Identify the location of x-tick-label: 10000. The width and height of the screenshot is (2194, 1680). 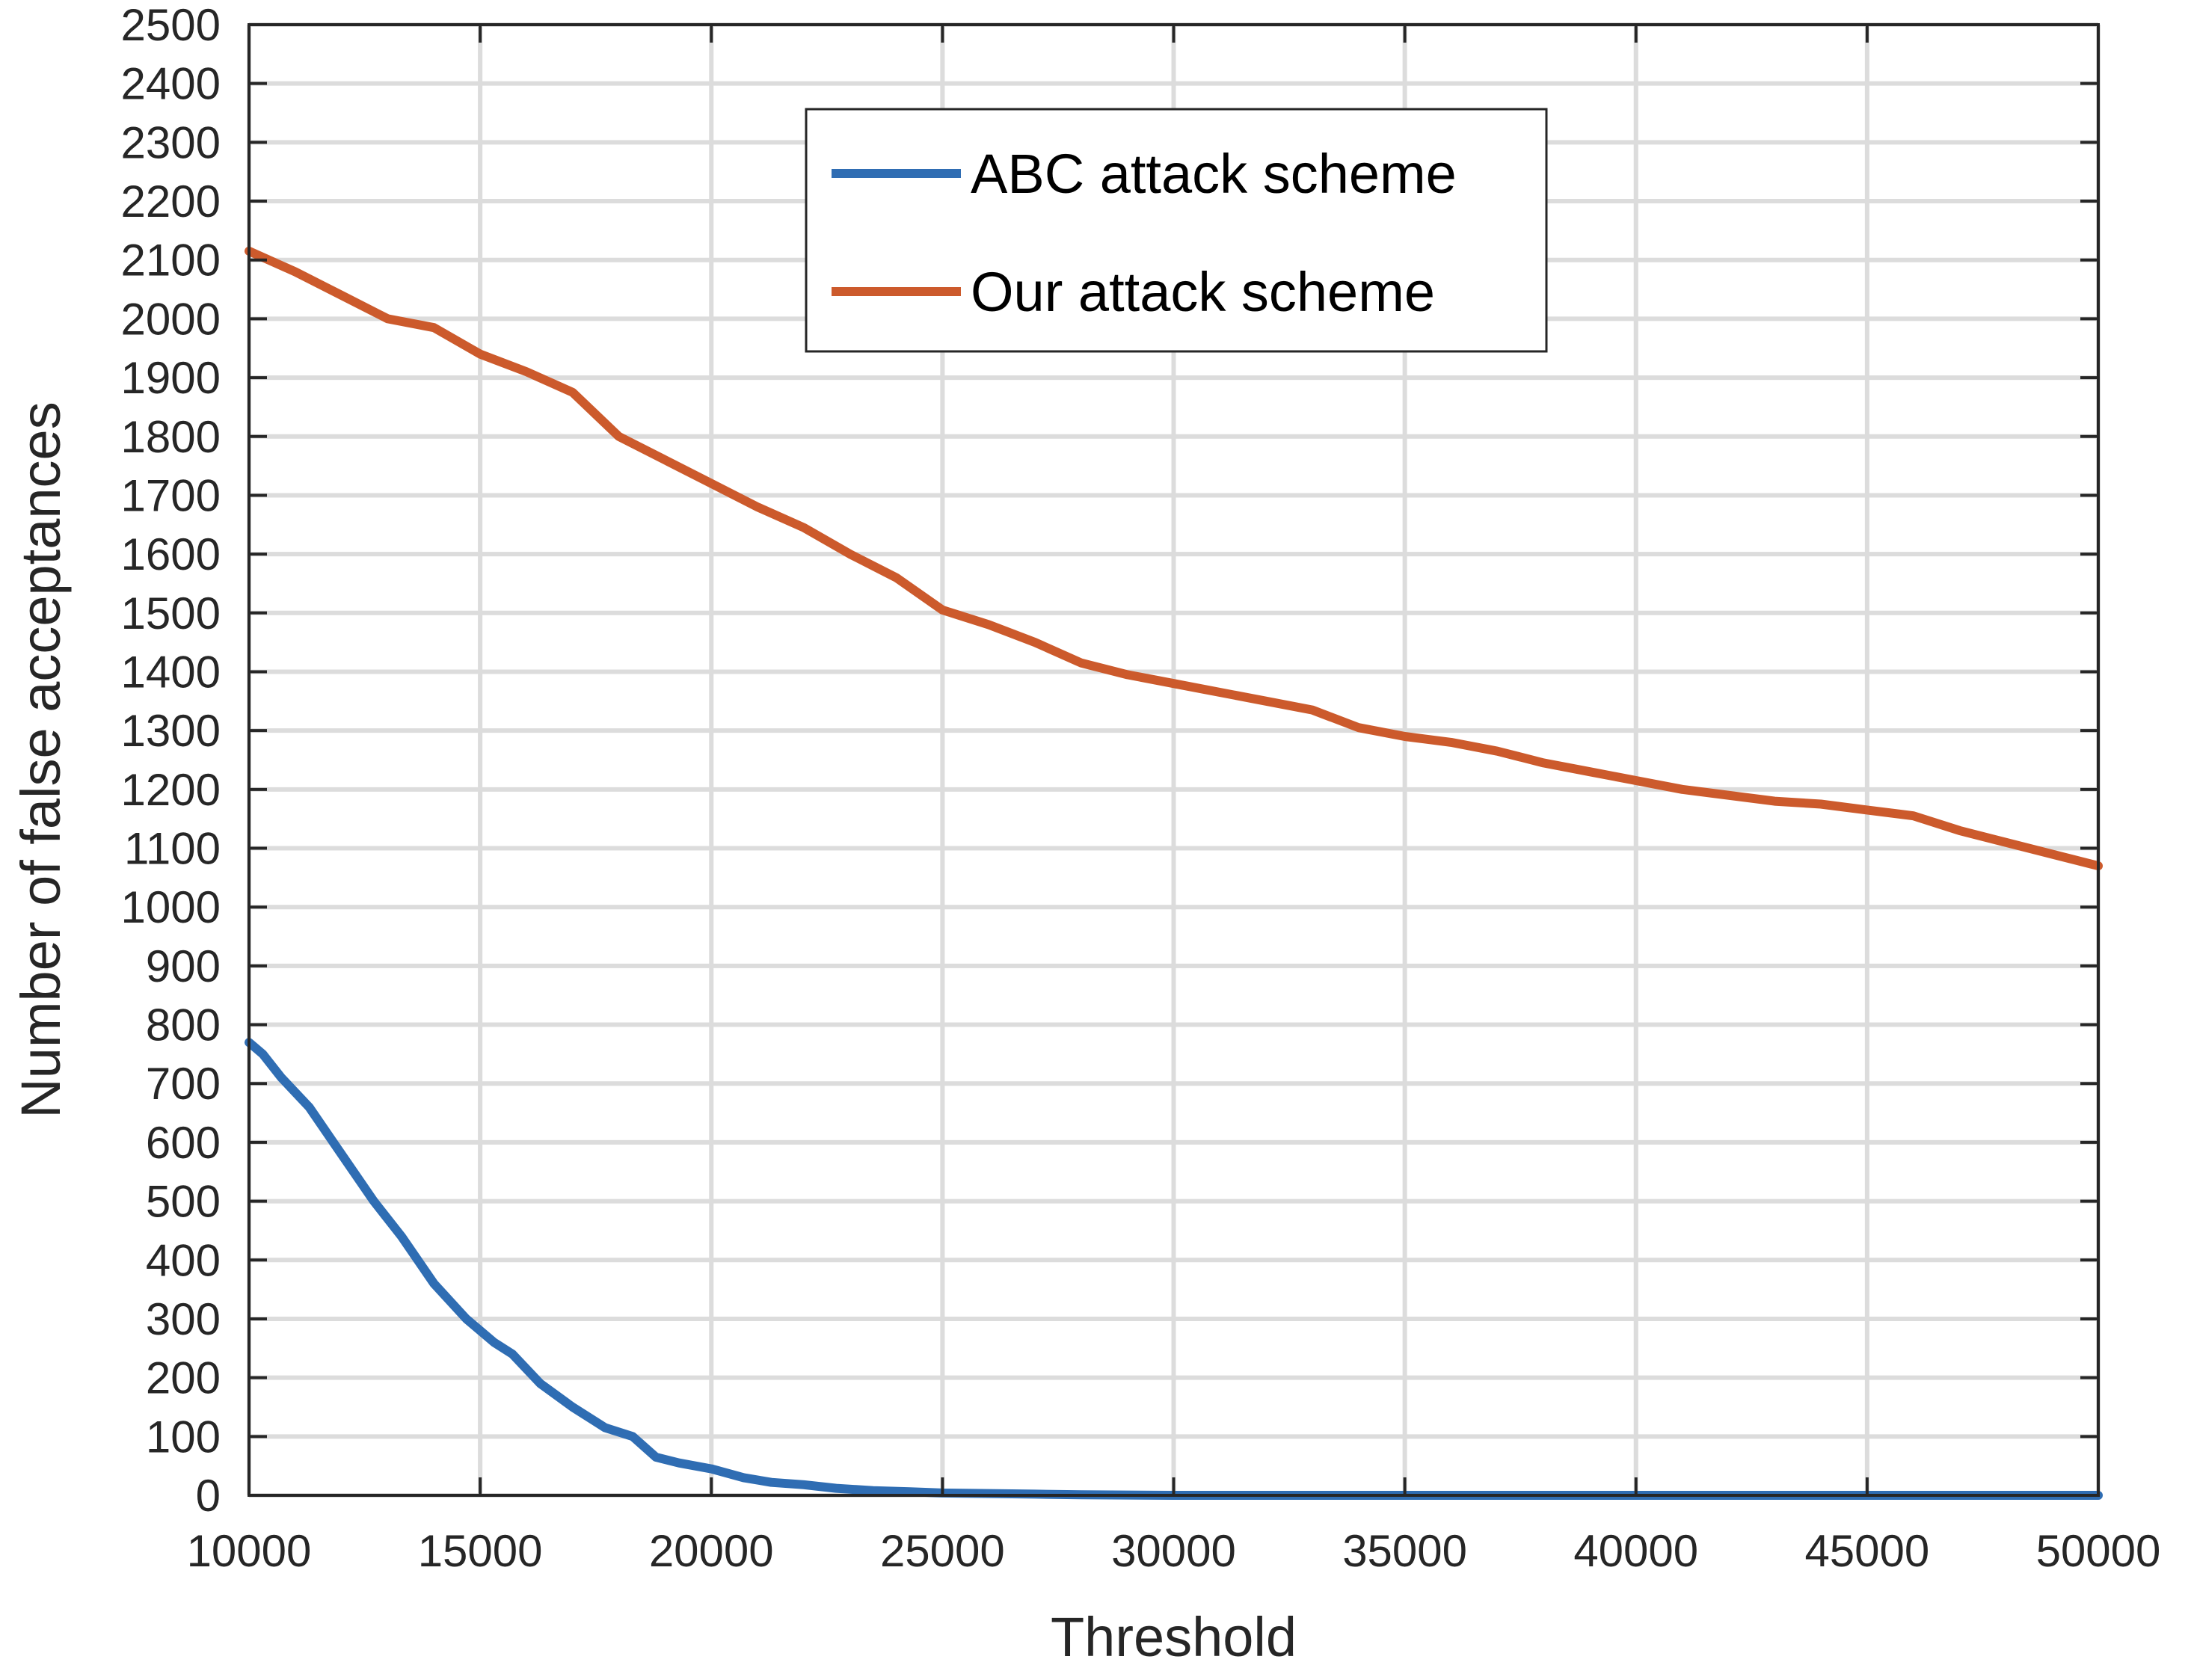
(249, 1551).